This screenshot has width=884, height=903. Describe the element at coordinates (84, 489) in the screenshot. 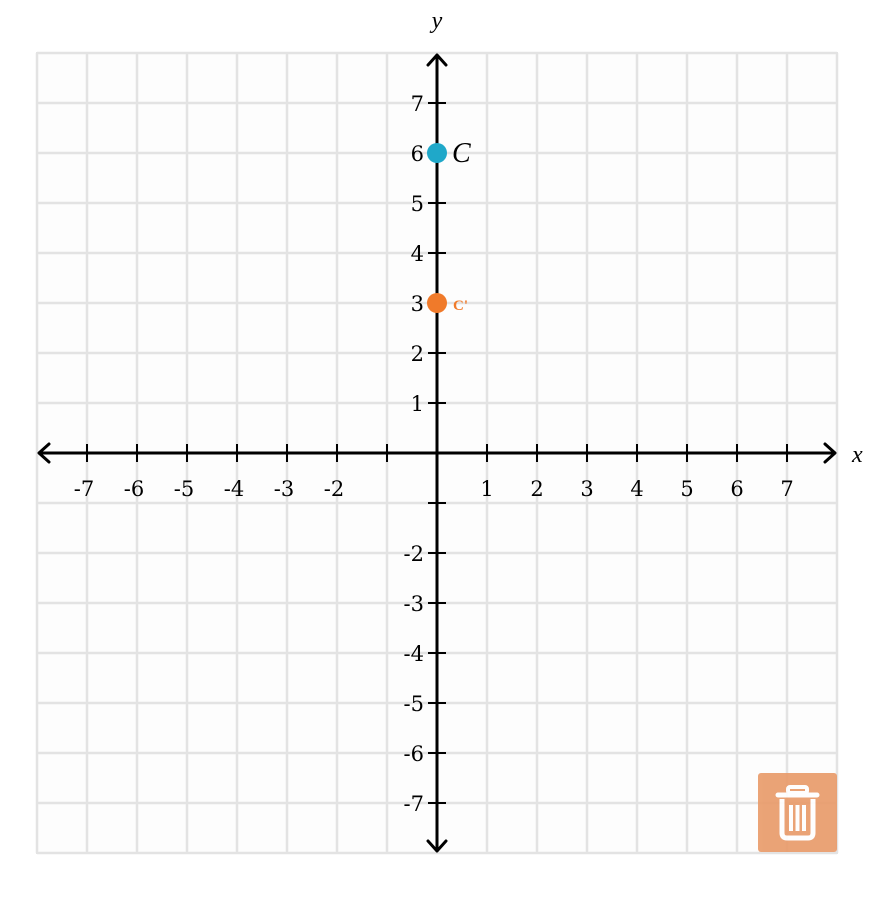

I see `x-tick-label: -7` at that location.